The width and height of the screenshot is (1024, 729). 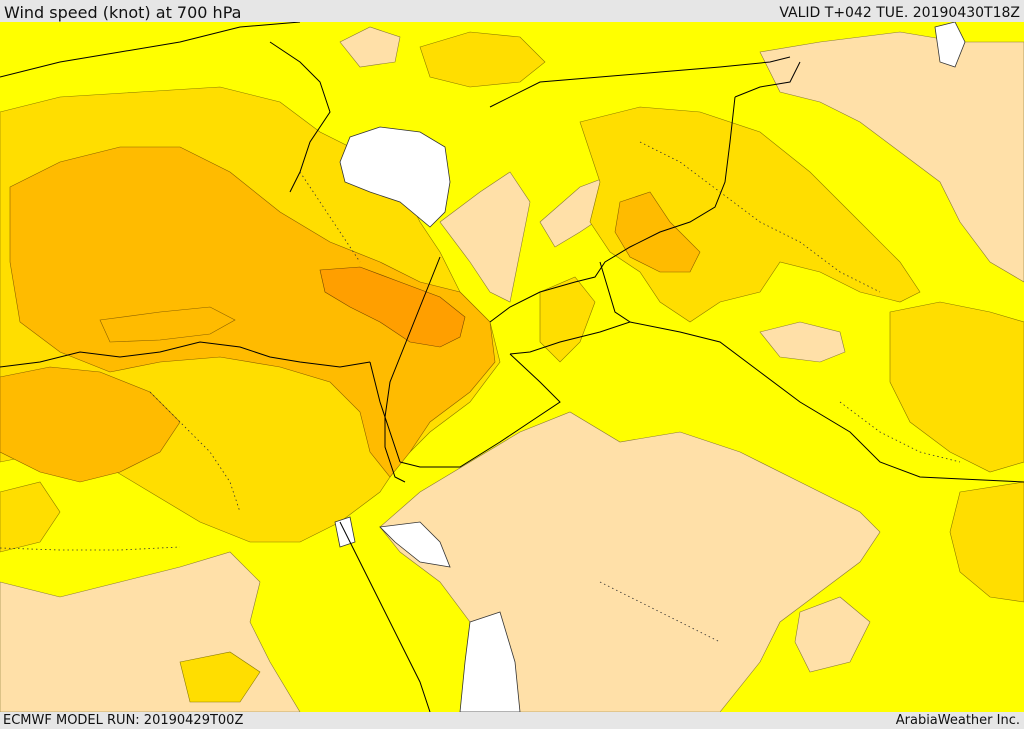 I want to click on border-coast-north, so click(x=150, y=50).